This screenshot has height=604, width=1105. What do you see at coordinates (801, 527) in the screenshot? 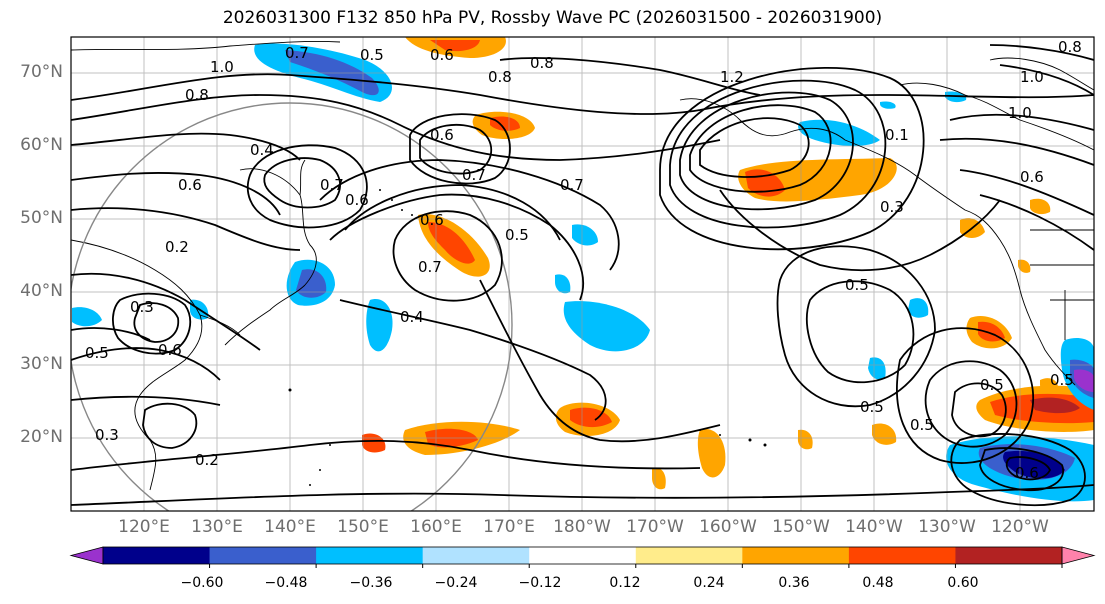
I see `lon-label: 150°W` at bounding box center [801, 527].